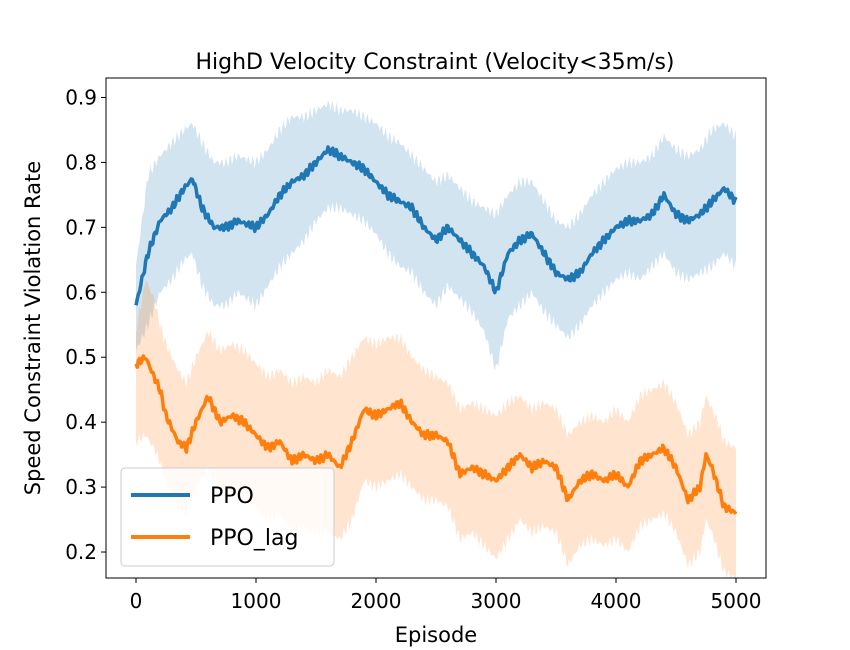 This screenshot has height=650, width=850. I want to click on y-tick-label: 0.5, so click(81, 357).